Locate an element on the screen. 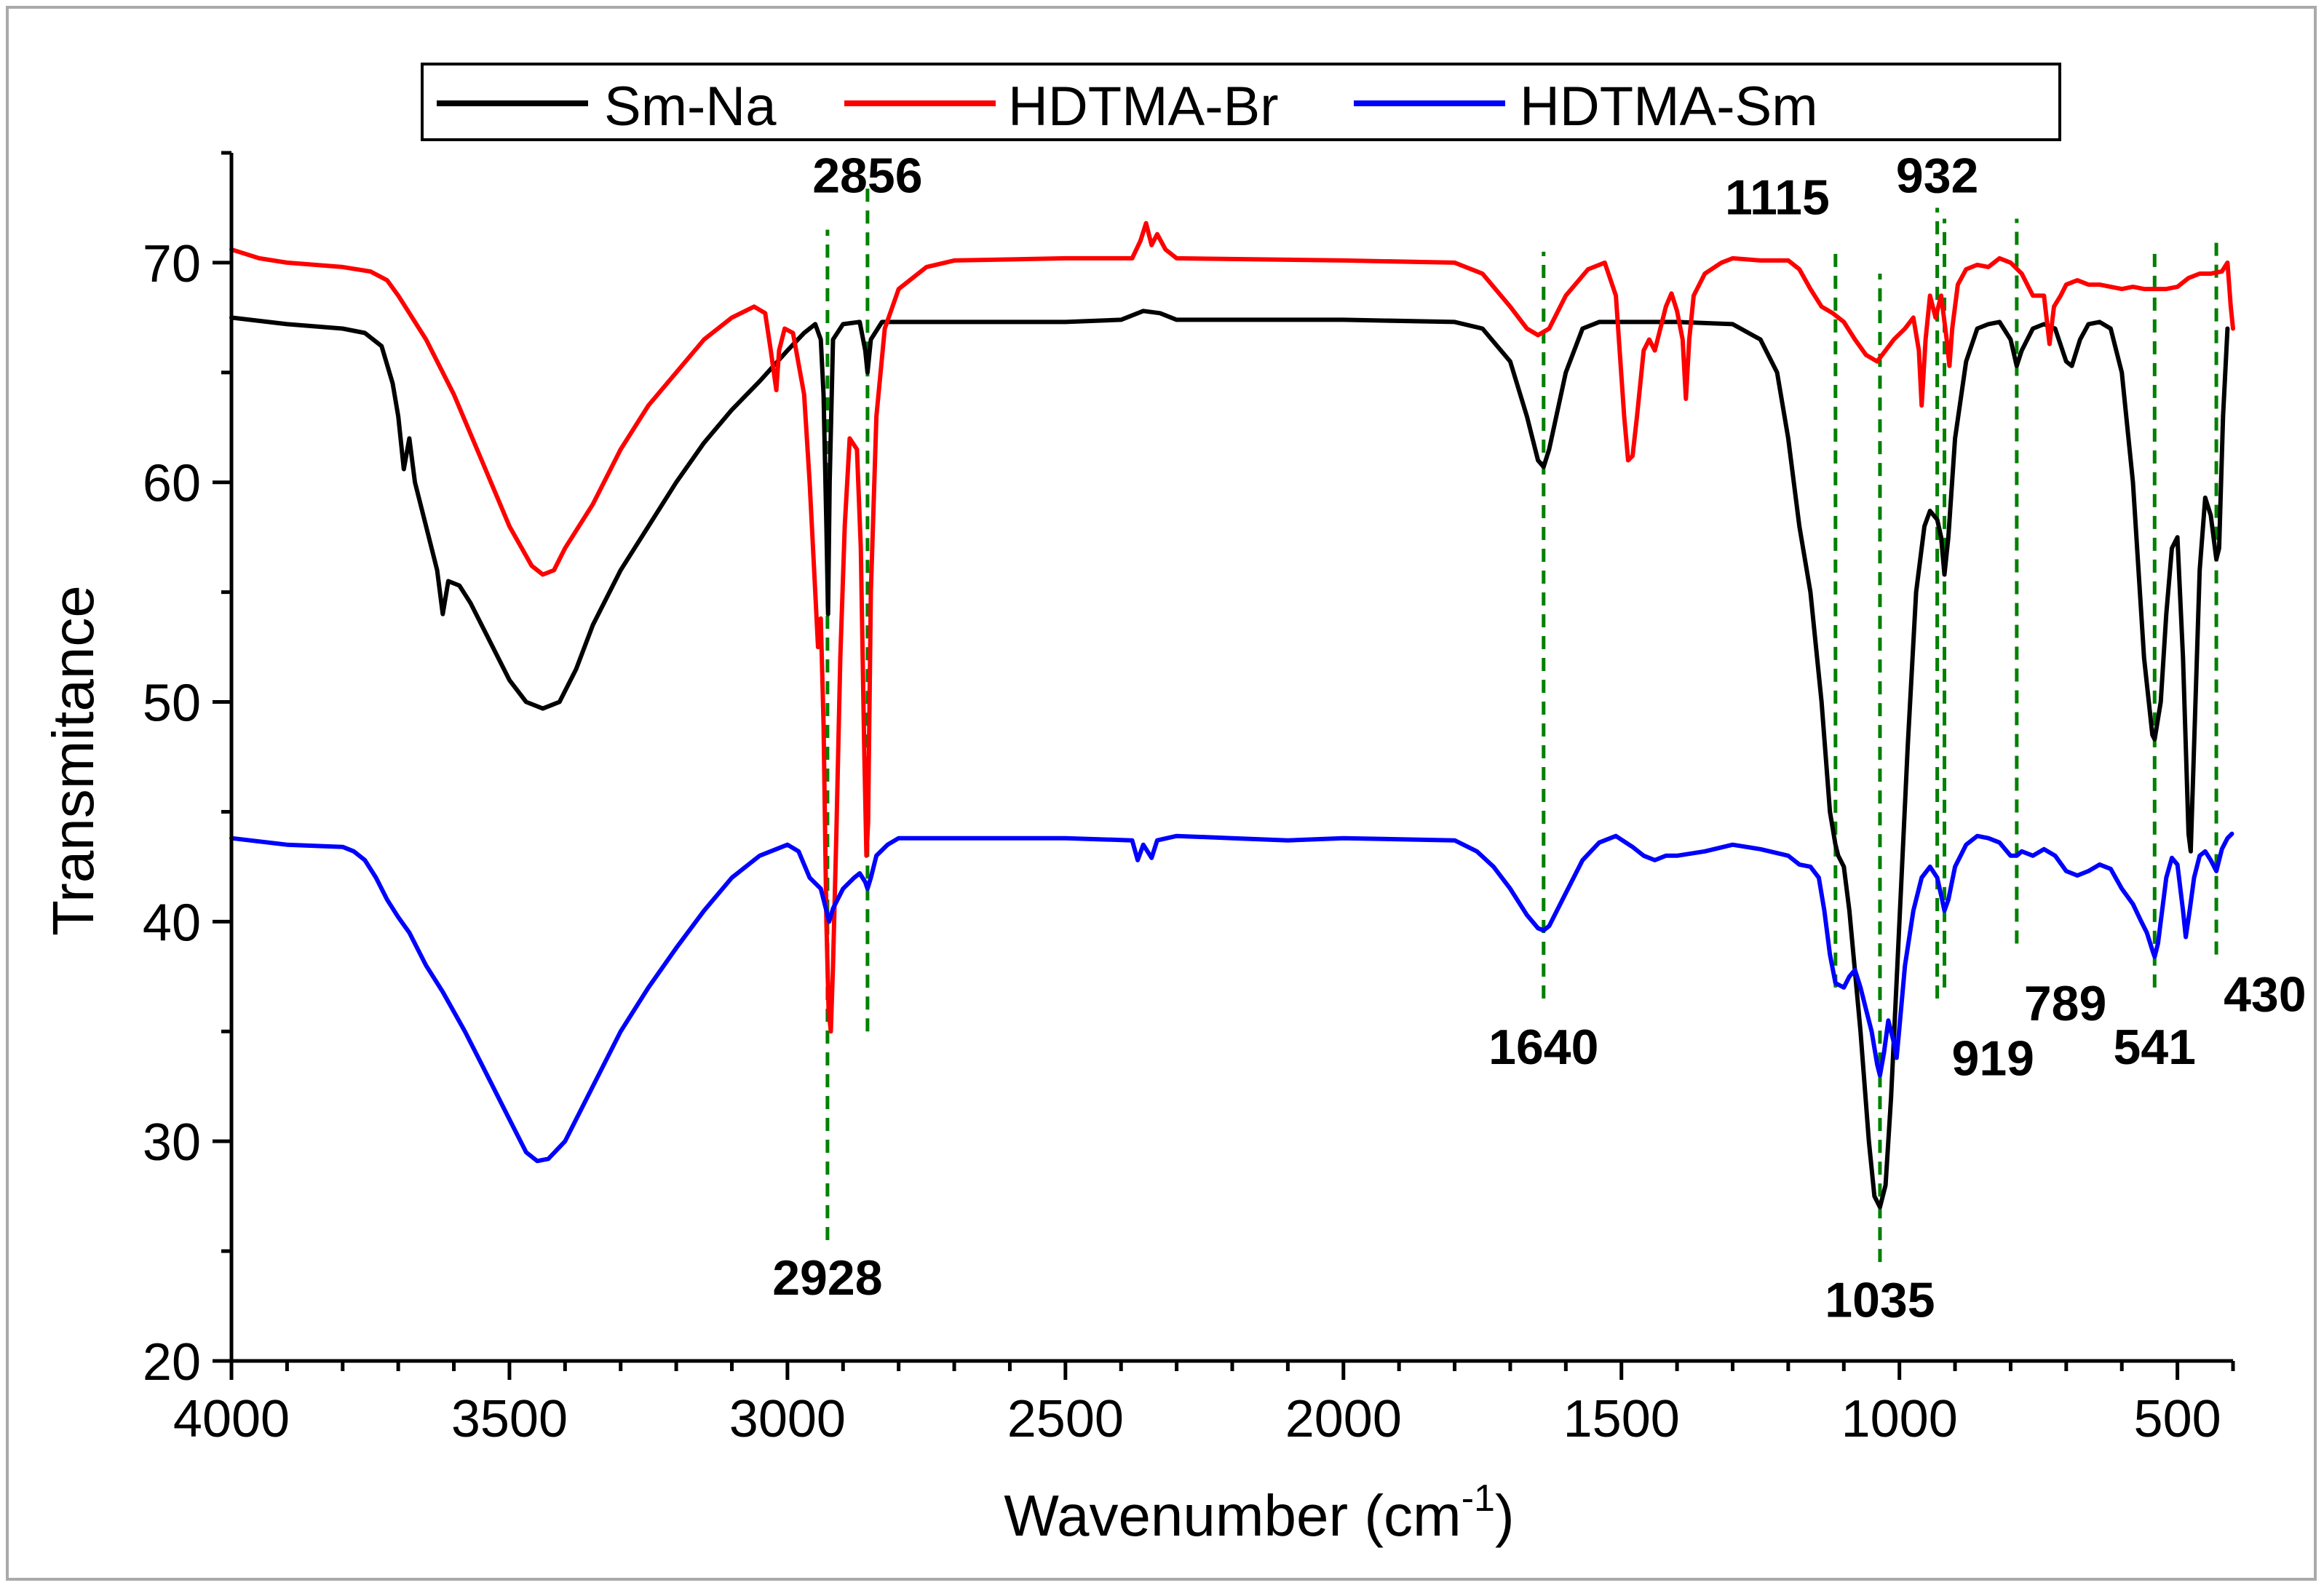 This screenshot has height=1588, width=2324. legend: Sm-Na HDTMA-Br HDTMA-Sm is located at coordinates (1241, 102).